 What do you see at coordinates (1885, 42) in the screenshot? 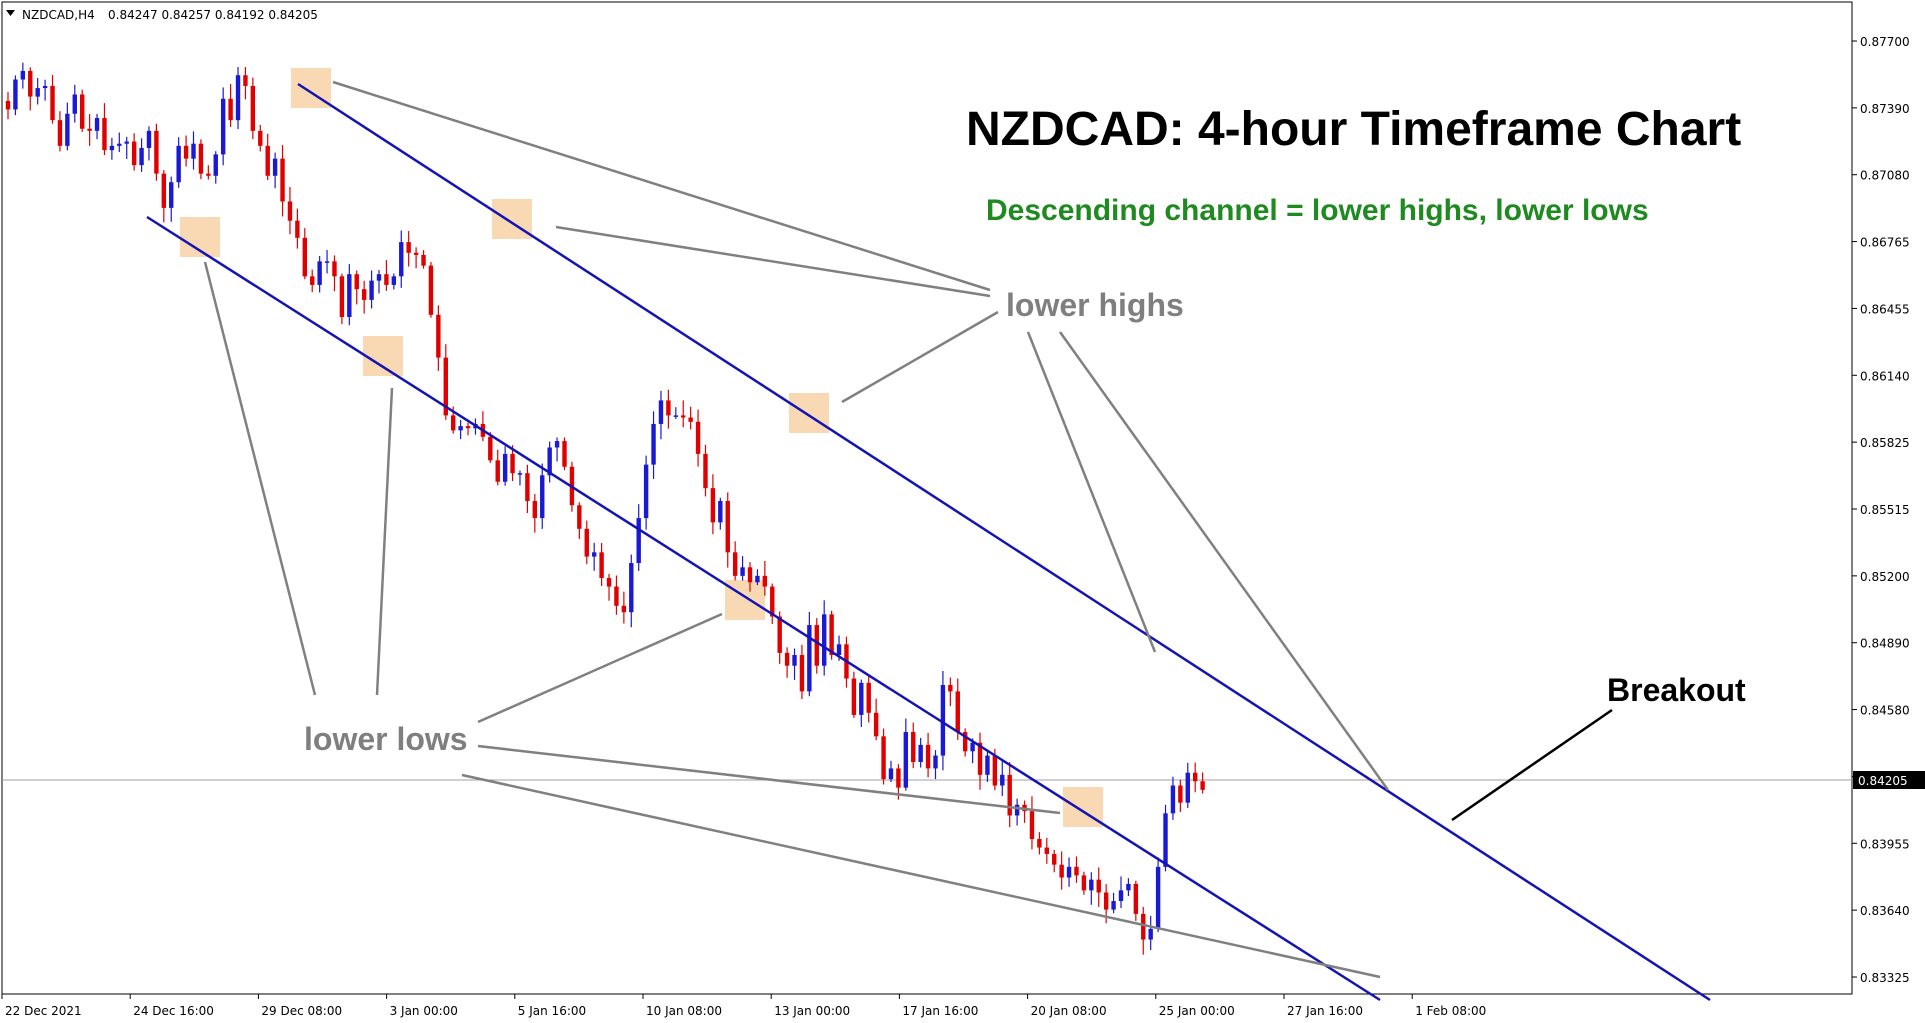
I see `y-tick-label: 0.87700` at bounding box center [1885, 42].